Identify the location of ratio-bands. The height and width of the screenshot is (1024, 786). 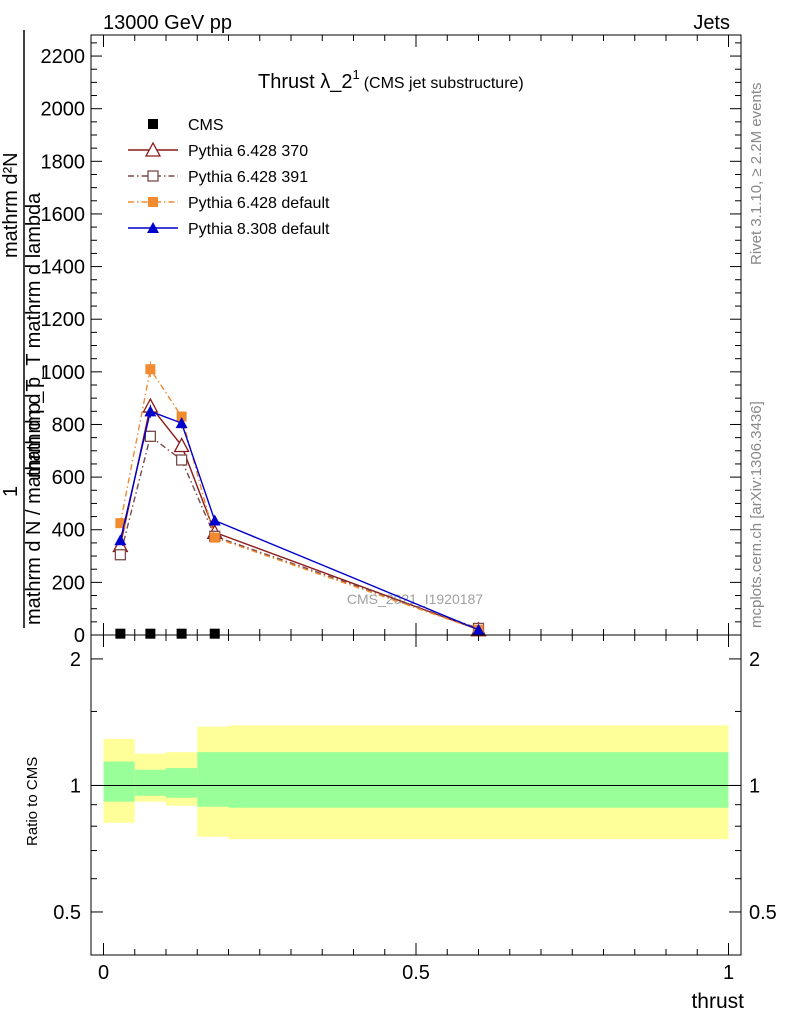
(416, 782).